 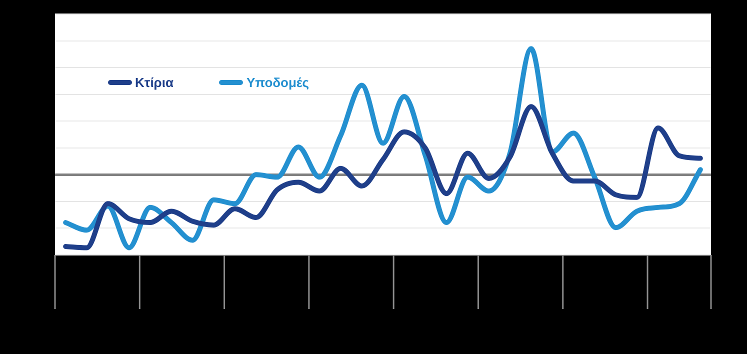 What do you see at coordinates (278, 82) in the screenshot?
I see `legend-label: Υποδομές` at bounding box center [278, 82].